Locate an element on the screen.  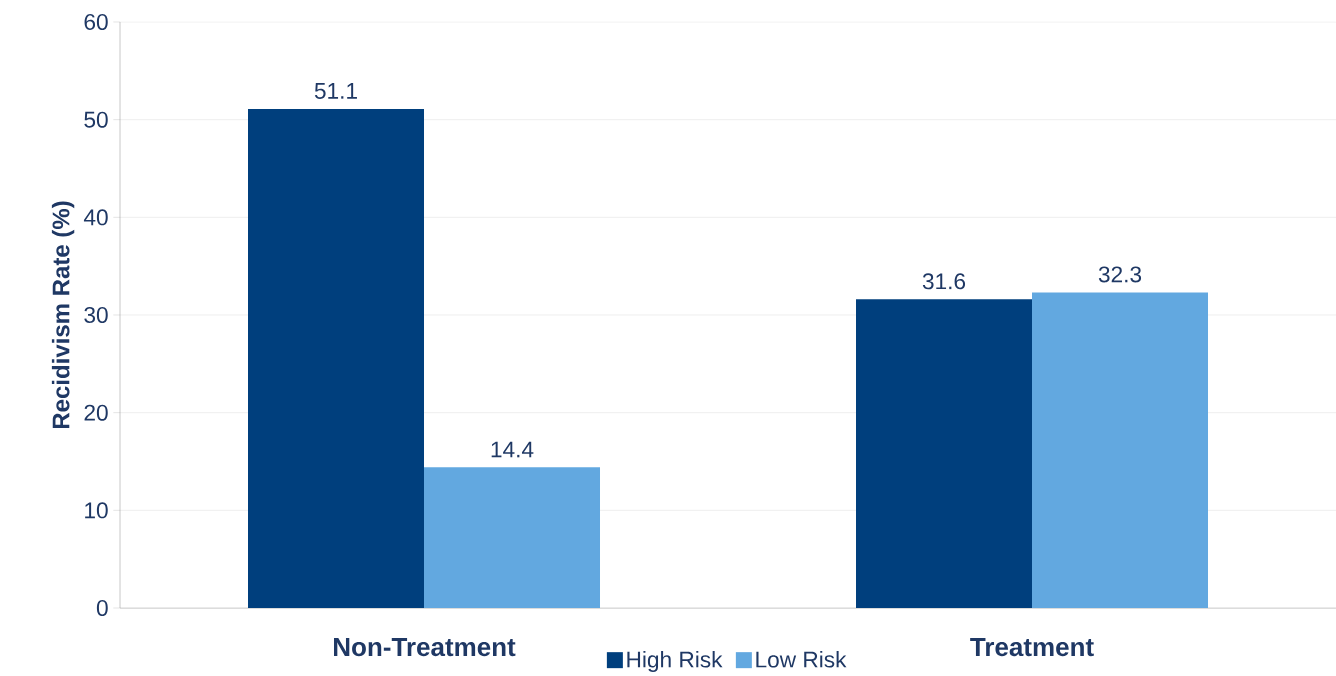
x-tick-label: Non-Treatment is located at coordinates (425, 647).